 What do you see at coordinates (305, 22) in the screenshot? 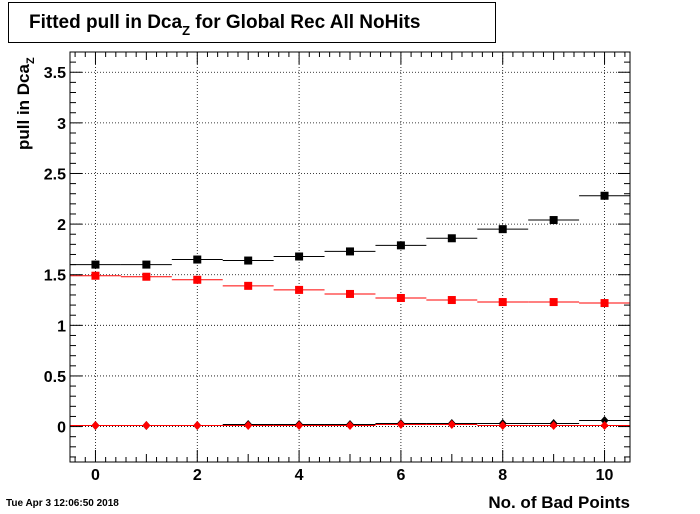
I see `title-rest: for Global Rec All NoHits` at bounding box center [305, 22].